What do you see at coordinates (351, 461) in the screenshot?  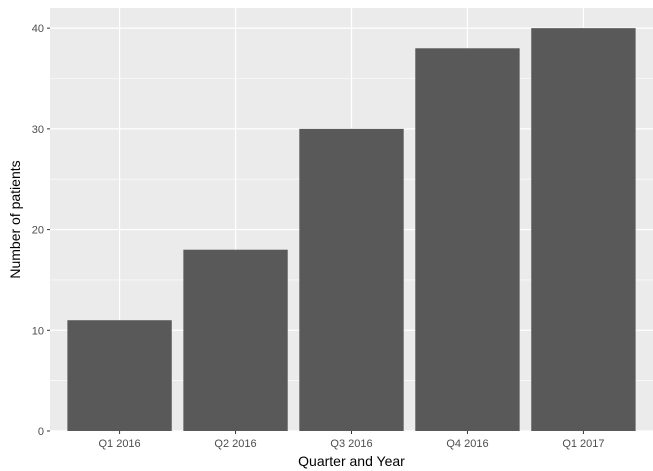 I see `x-axis-title: Quarter and Year` at bounding box center [351, 461].